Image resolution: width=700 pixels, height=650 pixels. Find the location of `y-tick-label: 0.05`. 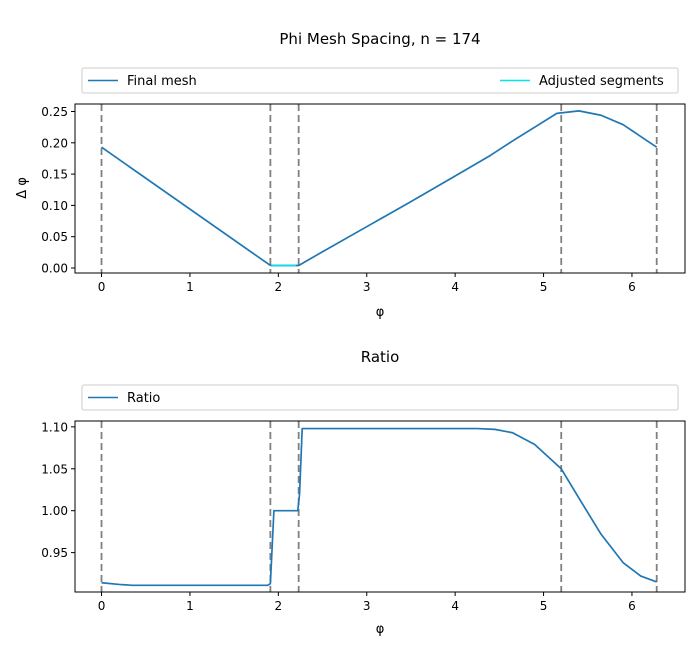

y-tick-label: 0.05 is located at coordinates (54, 237).